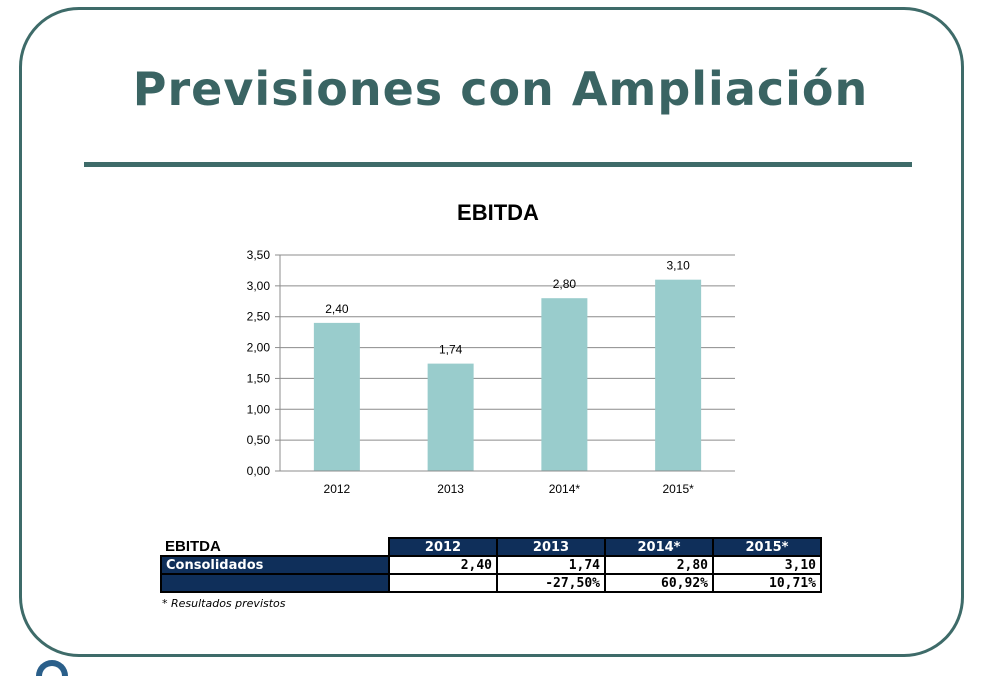  I want to click on table-row: -27,50% 60,92% 10,71%, so click(491, 583).